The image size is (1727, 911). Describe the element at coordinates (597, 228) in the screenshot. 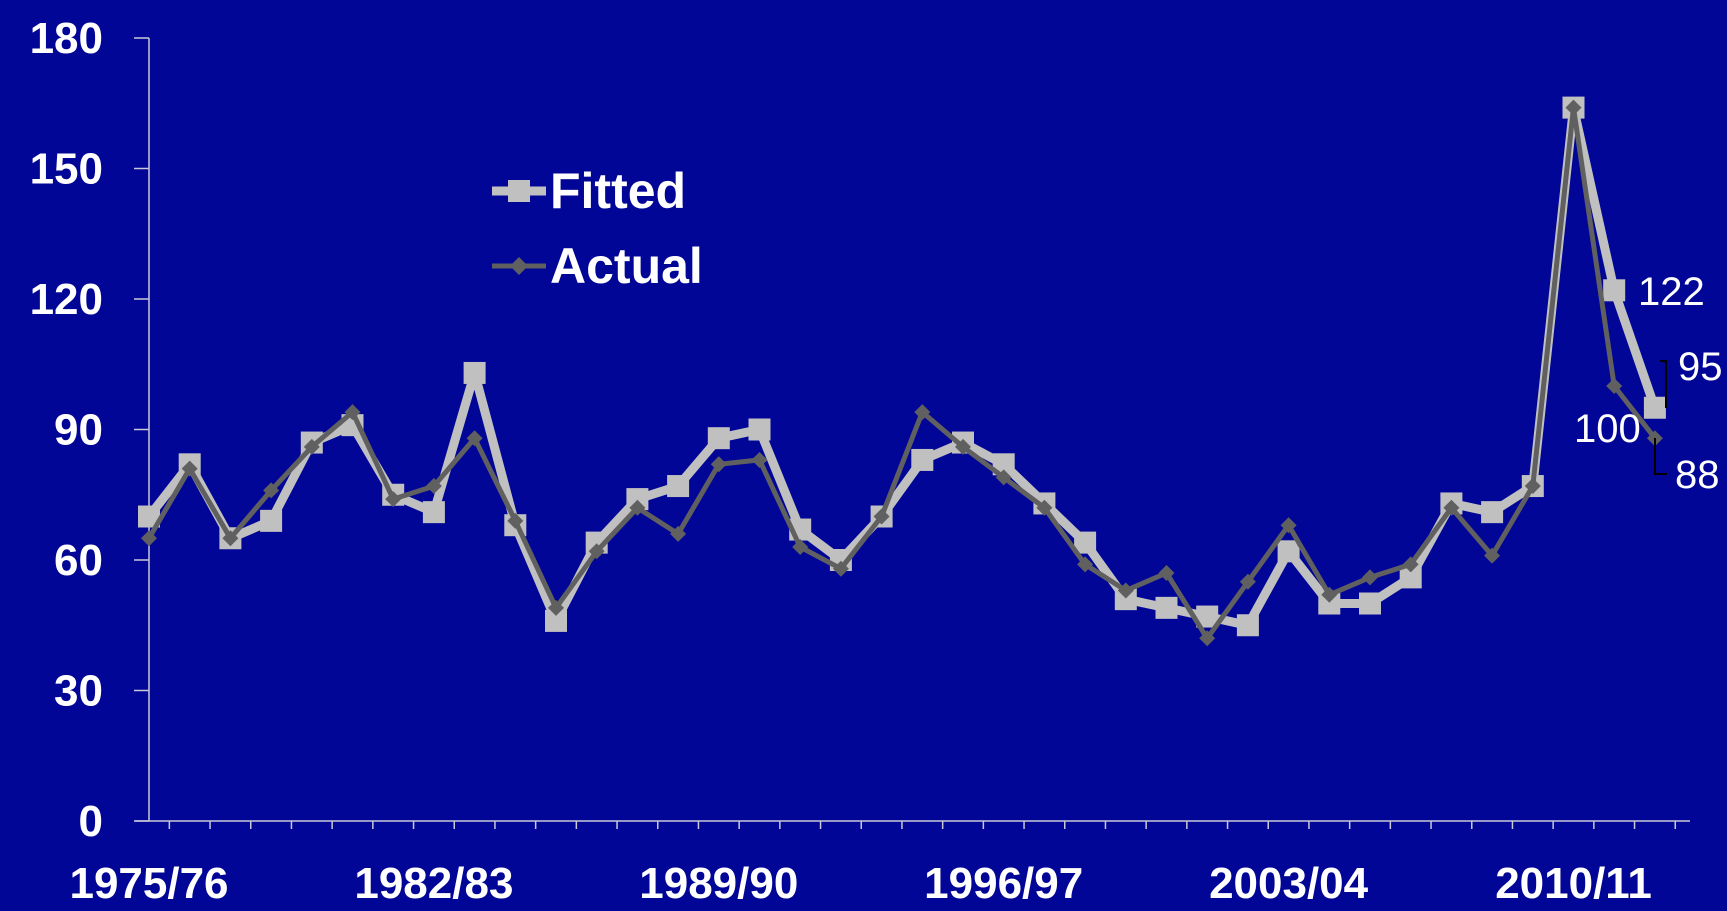

I see `legend: Fitted Actual` at that location.